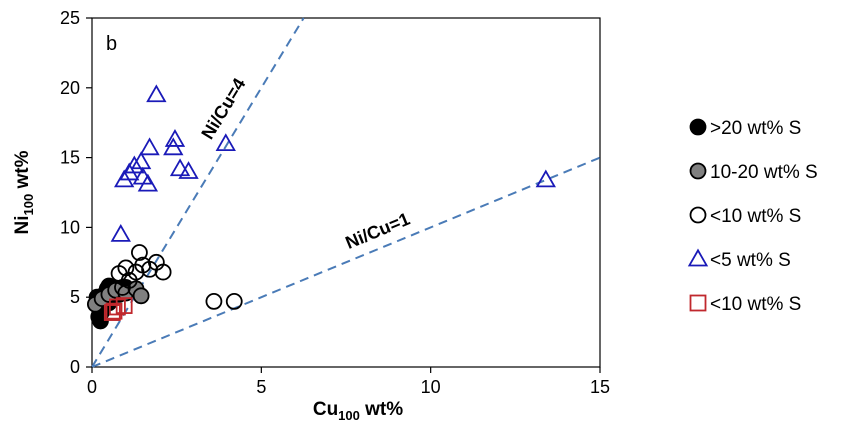 The image size is (864, 423). What do you see at coordinates (261, 387) in the screenshot?
I see `x-tick-label: 5` at bounding box center [261, 387].